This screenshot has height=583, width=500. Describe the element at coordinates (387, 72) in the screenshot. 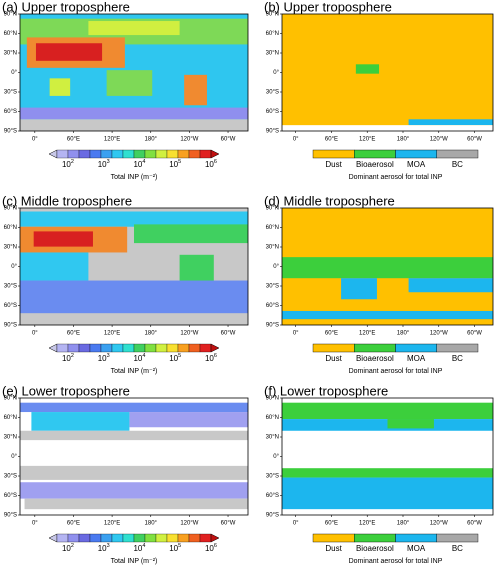

I see `map` at that location.